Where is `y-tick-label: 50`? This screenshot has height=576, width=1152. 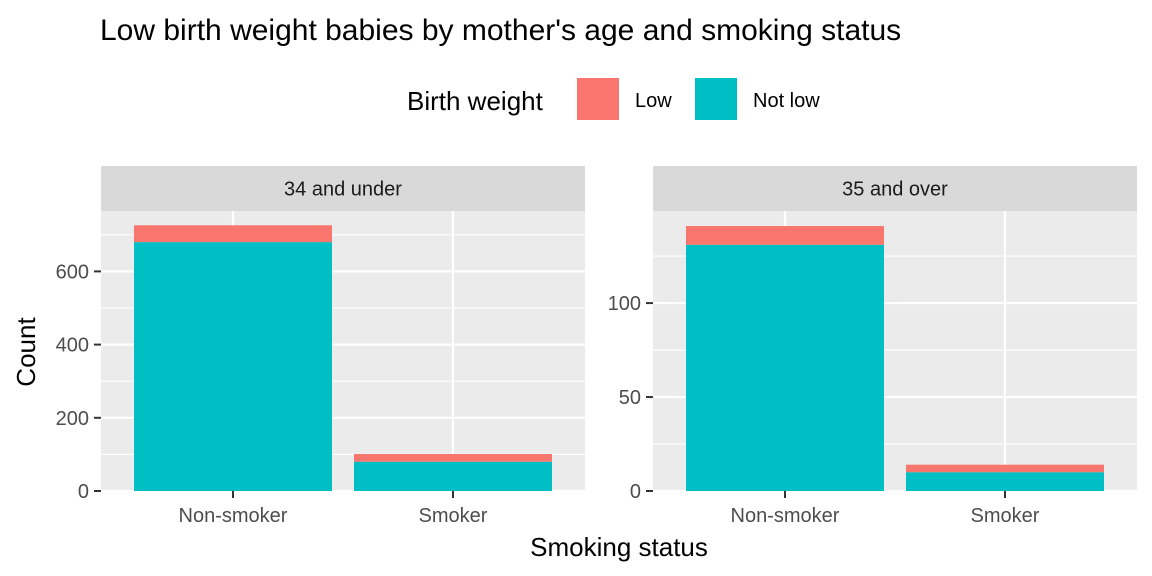
y-tick-label: 50 is located at coordinates (630, 398).